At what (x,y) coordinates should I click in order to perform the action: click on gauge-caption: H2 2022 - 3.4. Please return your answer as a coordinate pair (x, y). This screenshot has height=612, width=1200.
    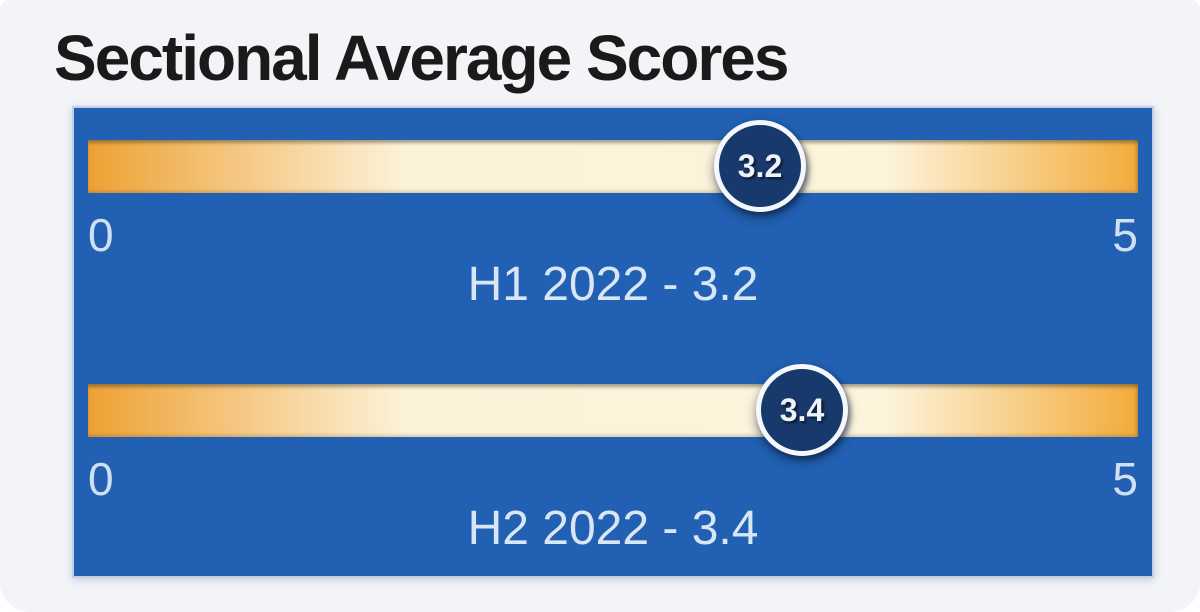
    Looking at the image, I should click on (613, 528).